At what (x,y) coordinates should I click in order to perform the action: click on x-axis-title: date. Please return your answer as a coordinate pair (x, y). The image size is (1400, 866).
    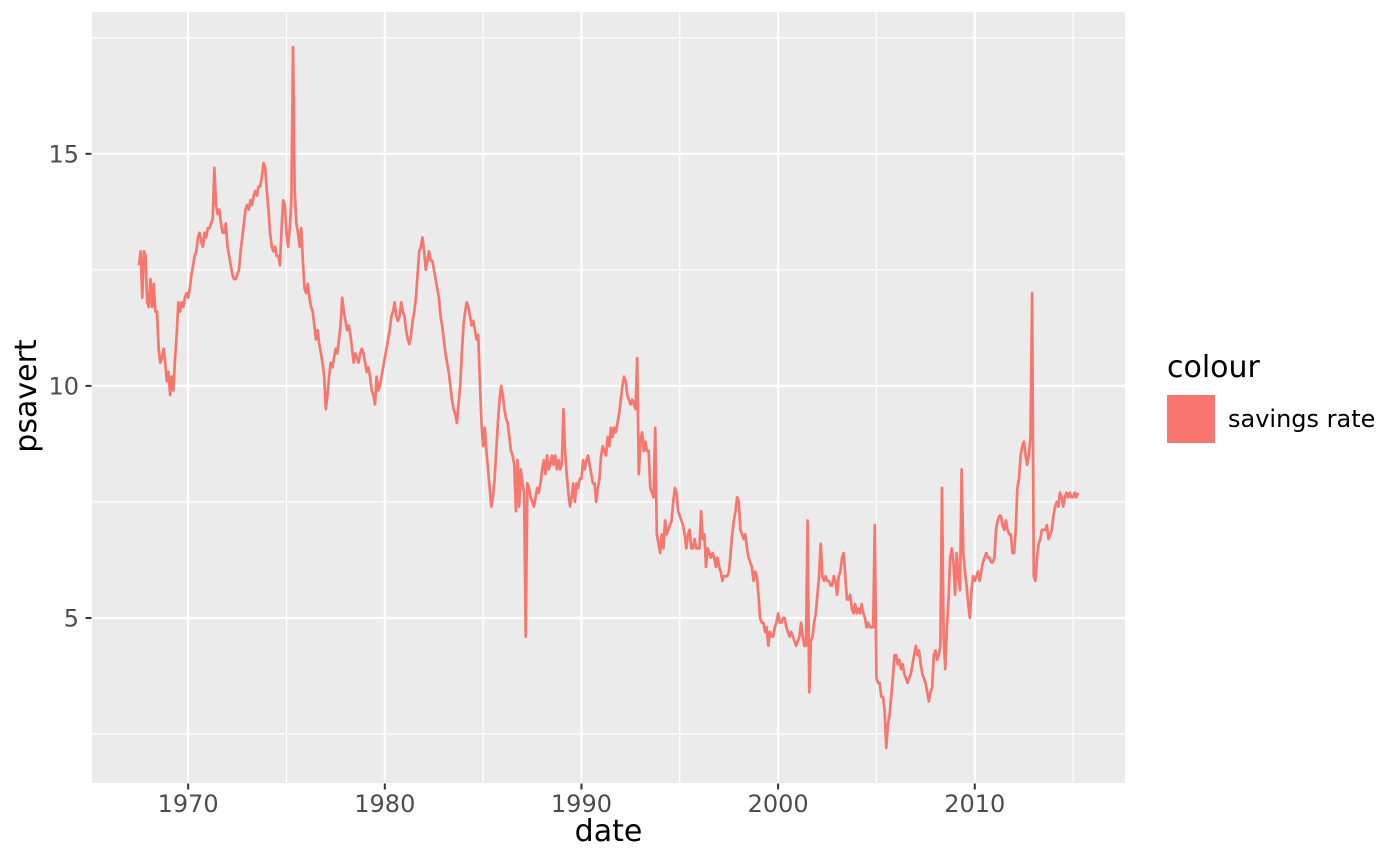
    Looking at the image, I should click on (608, 831).